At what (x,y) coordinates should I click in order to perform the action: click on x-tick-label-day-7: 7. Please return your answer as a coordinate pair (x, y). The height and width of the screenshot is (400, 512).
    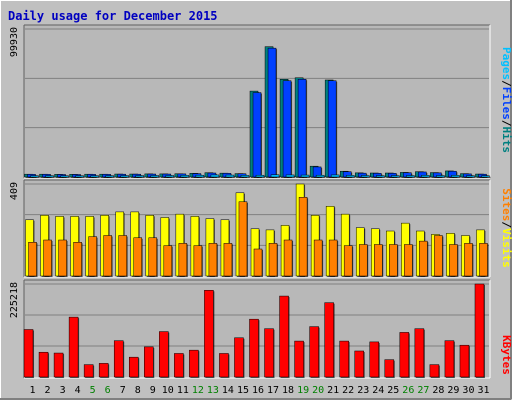
    Looking at the image, I should click on (123, 390).